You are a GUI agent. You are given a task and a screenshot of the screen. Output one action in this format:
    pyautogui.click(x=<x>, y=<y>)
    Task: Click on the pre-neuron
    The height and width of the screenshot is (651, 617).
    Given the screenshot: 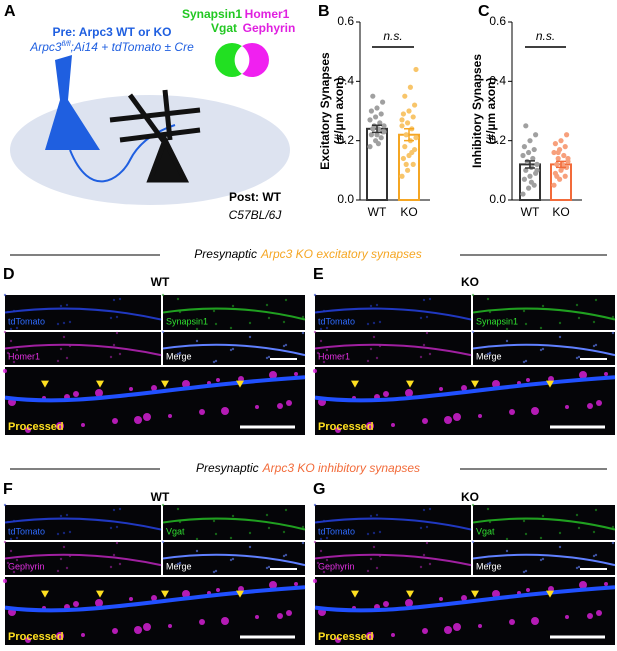 What is the action you would take?
    pyautogui.click(x=72, y=102)
    